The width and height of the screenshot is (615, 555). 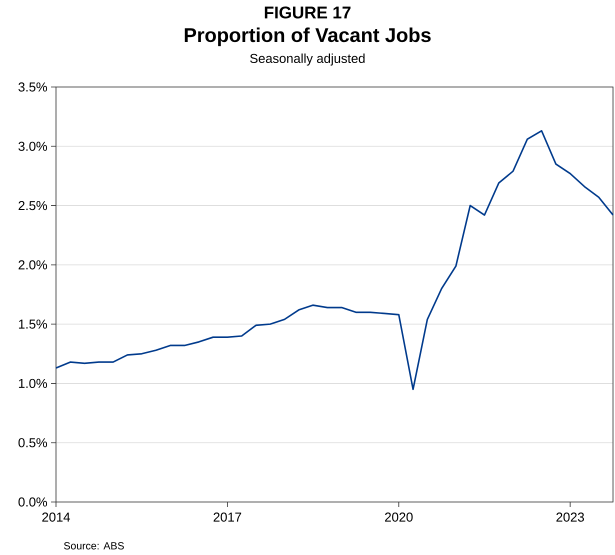 What do you see at coordinates (307, 12) in the screenshot?
I see `caption: FIGURE 17` at bounding box center [307, 12].